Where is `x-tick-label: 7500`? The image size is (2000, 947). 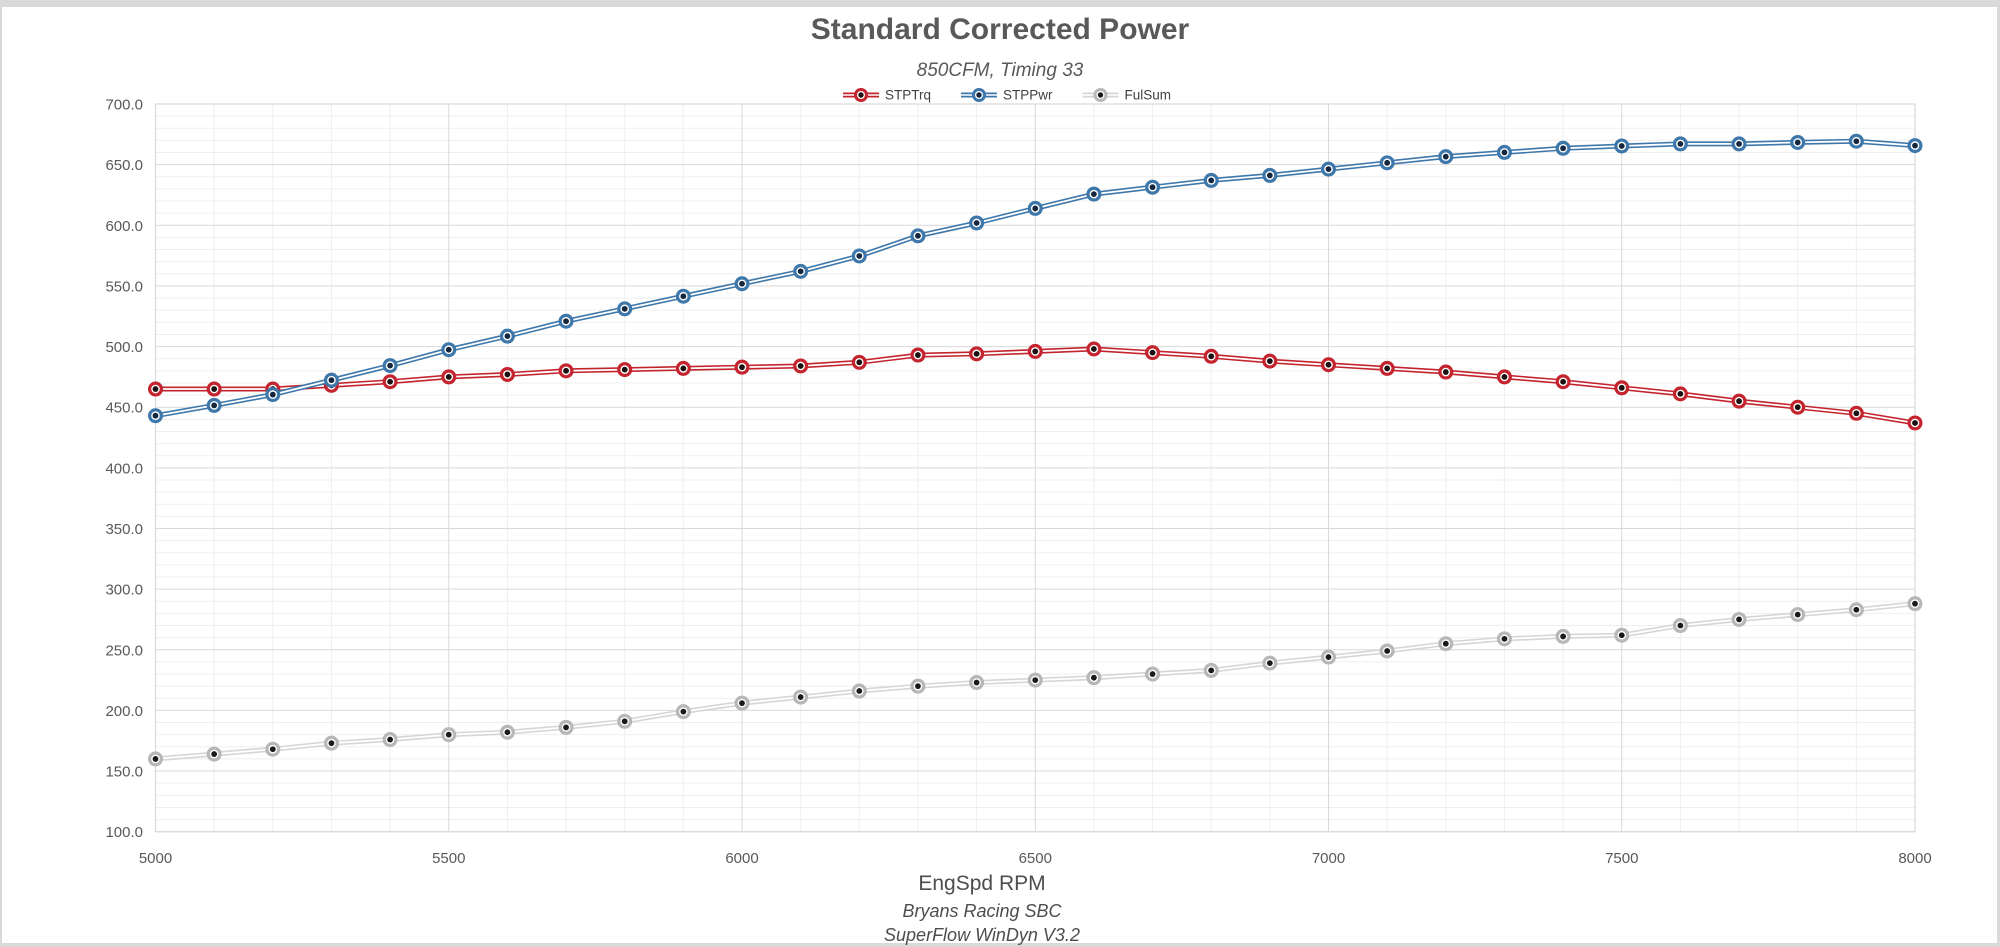
x-tick-label: 7500 is located at coordinates (1621, 858).